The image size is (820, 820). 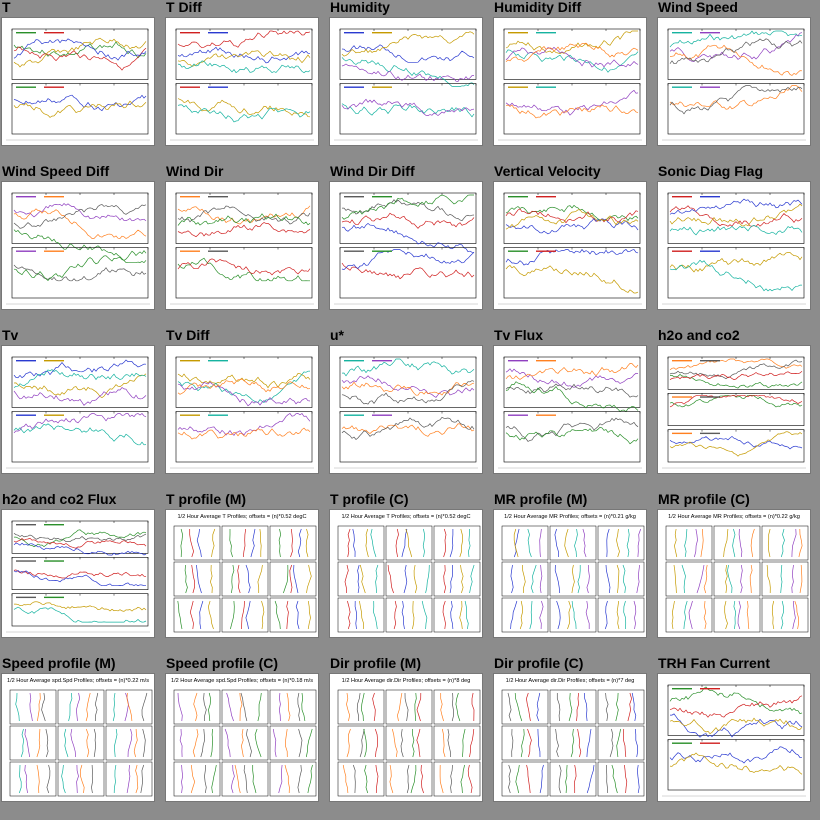 I want to click on plot-thumbnail-cell: Humidity, so click(x=410, y=82).